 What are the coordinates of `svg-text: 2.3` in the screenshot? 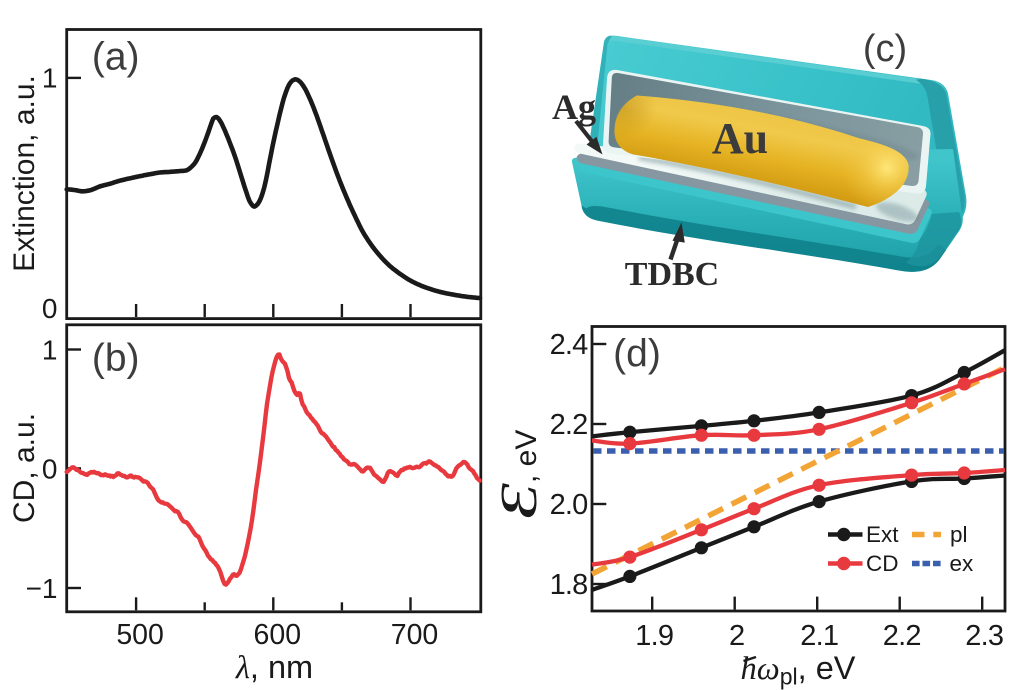 It's located at (984, 636).